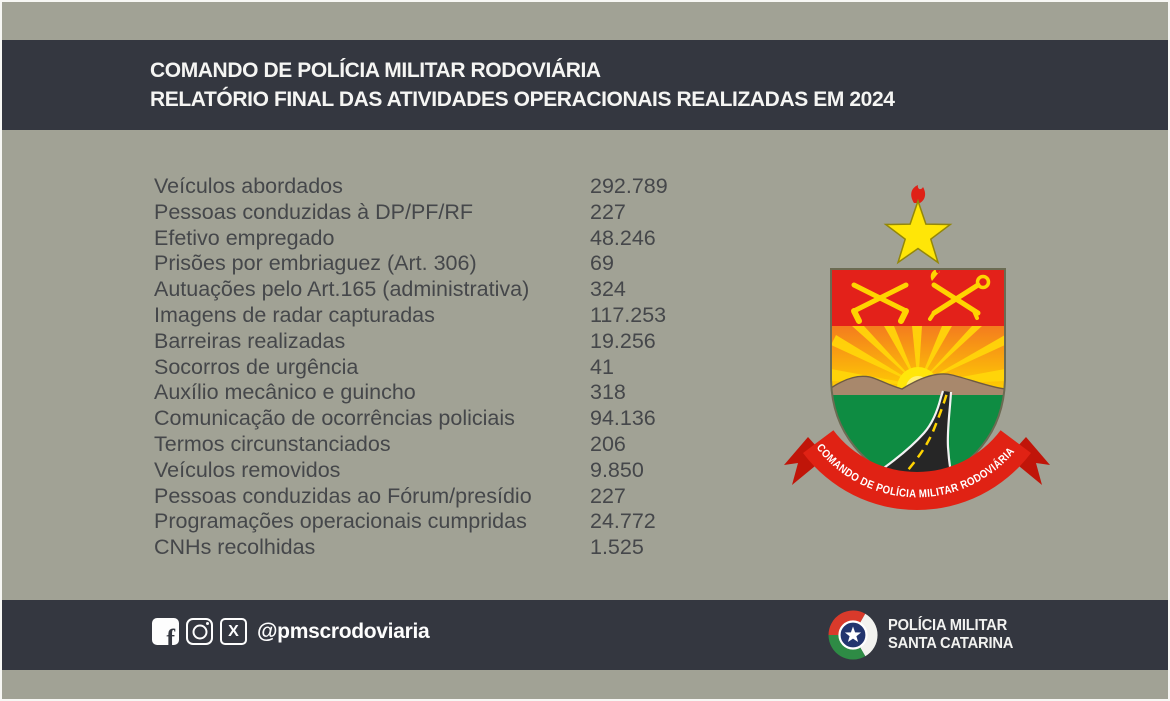 This screenshot has width=1170, height=701. Describe the element at coordinates (602, 263) in the screenshot. I see `stat-value: 69` at that location.